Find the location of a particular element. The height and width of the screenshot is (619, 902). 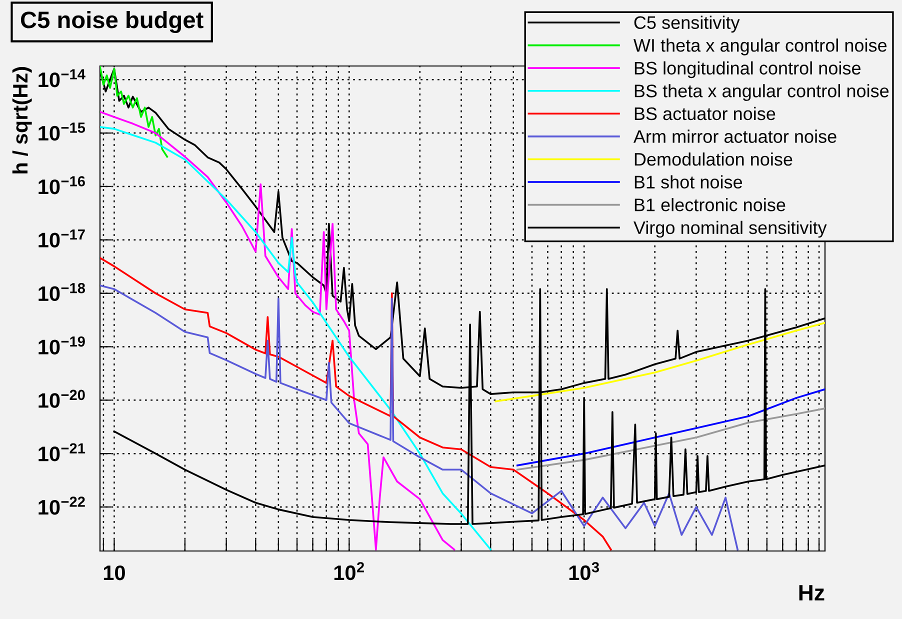

legend-label: B1 electronic noise is located at coordinates (710, 205).